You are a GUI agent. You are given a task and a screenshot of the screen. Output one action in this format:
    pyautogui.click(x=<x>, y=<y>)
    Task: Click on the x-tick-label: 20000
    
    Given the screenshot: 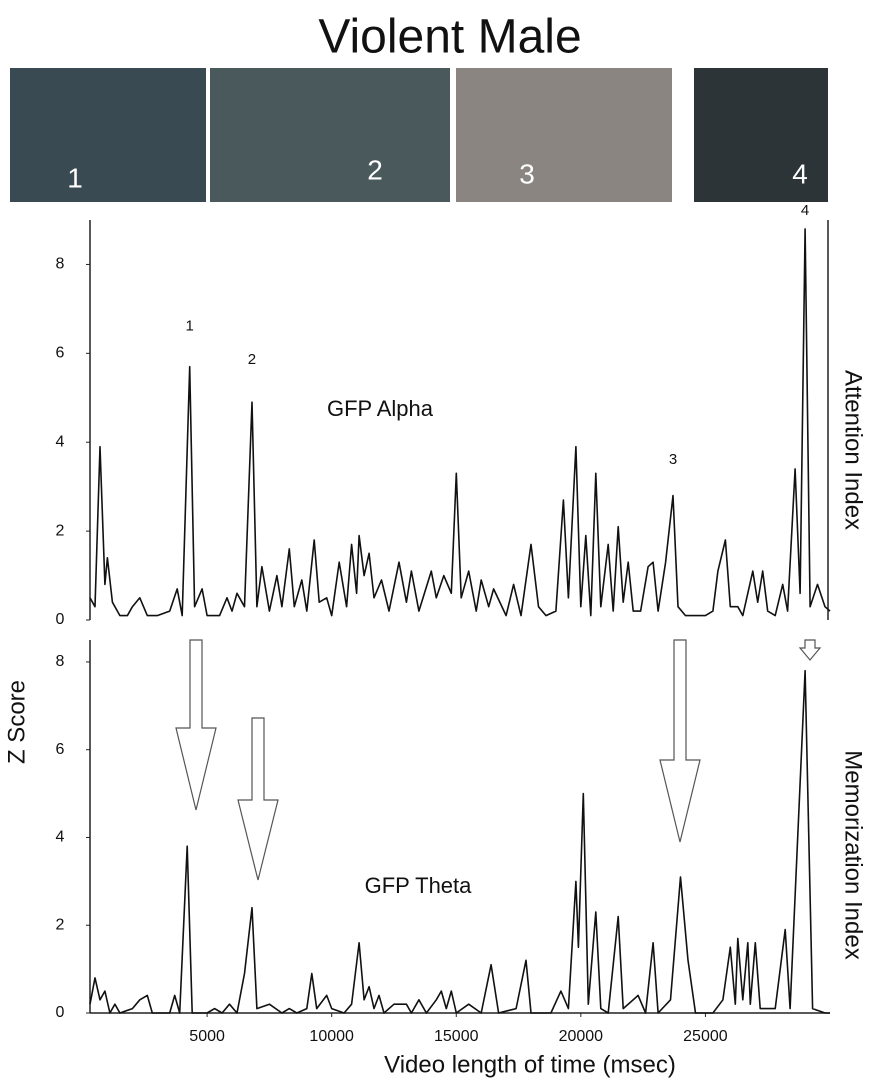 What is the action you would take?
    pyautogui.click(x=581, y=1036)
    